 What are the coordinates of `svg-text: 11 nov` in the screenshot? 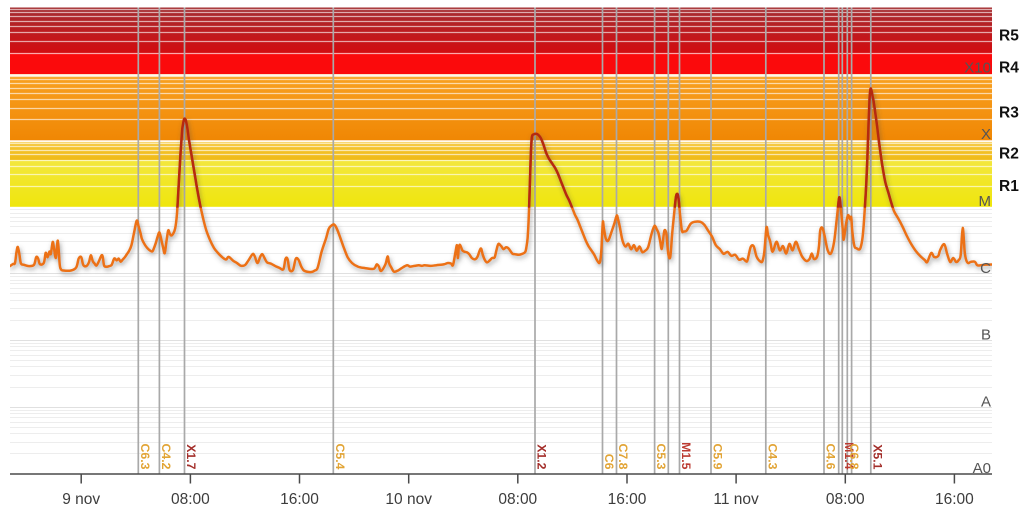 It's located at (736, 499).